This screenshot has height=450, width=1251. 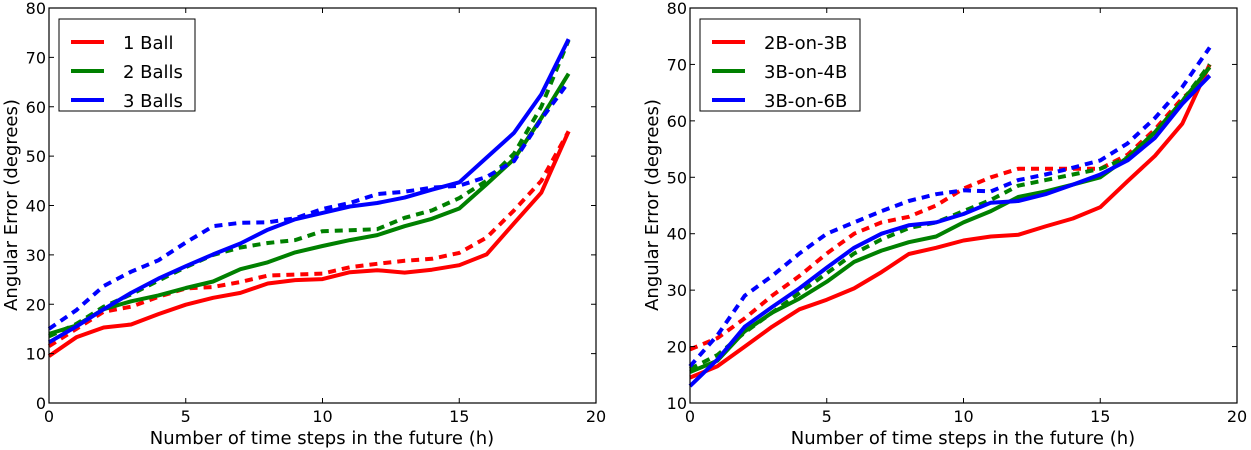 I want to click on legend-label: 2 Balls, so click(x=153, y=72).